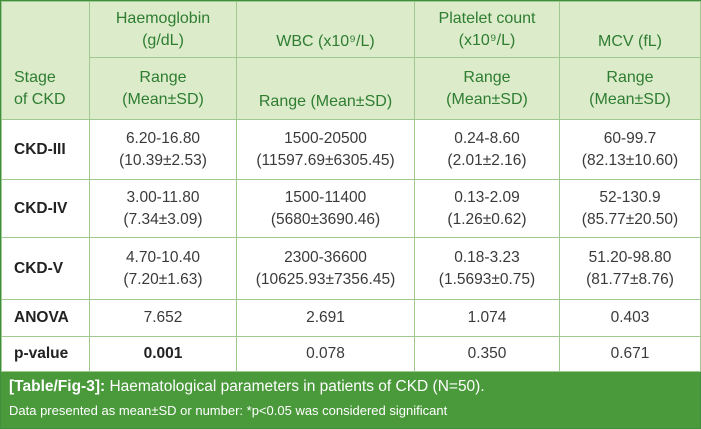 The height and width of the screenshot is (429, 701). What do you see at coordinates (630, 268) in the screenshot?
I see `table-cell: 51.20-98.80 (81.77±8.76)` at bounding box center [630, 268].